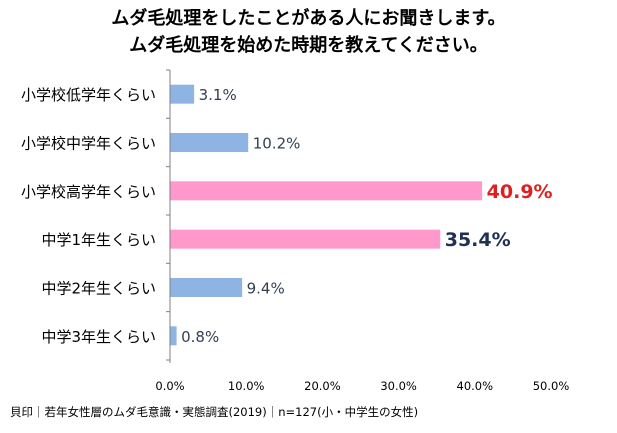 Image resolution: width=617 pixels, height=433 pixels. What do you see at coordinates (398, 386) in the screenshot?
I see `x-tick-label: 30.0%` at bounding box center [398, 386].